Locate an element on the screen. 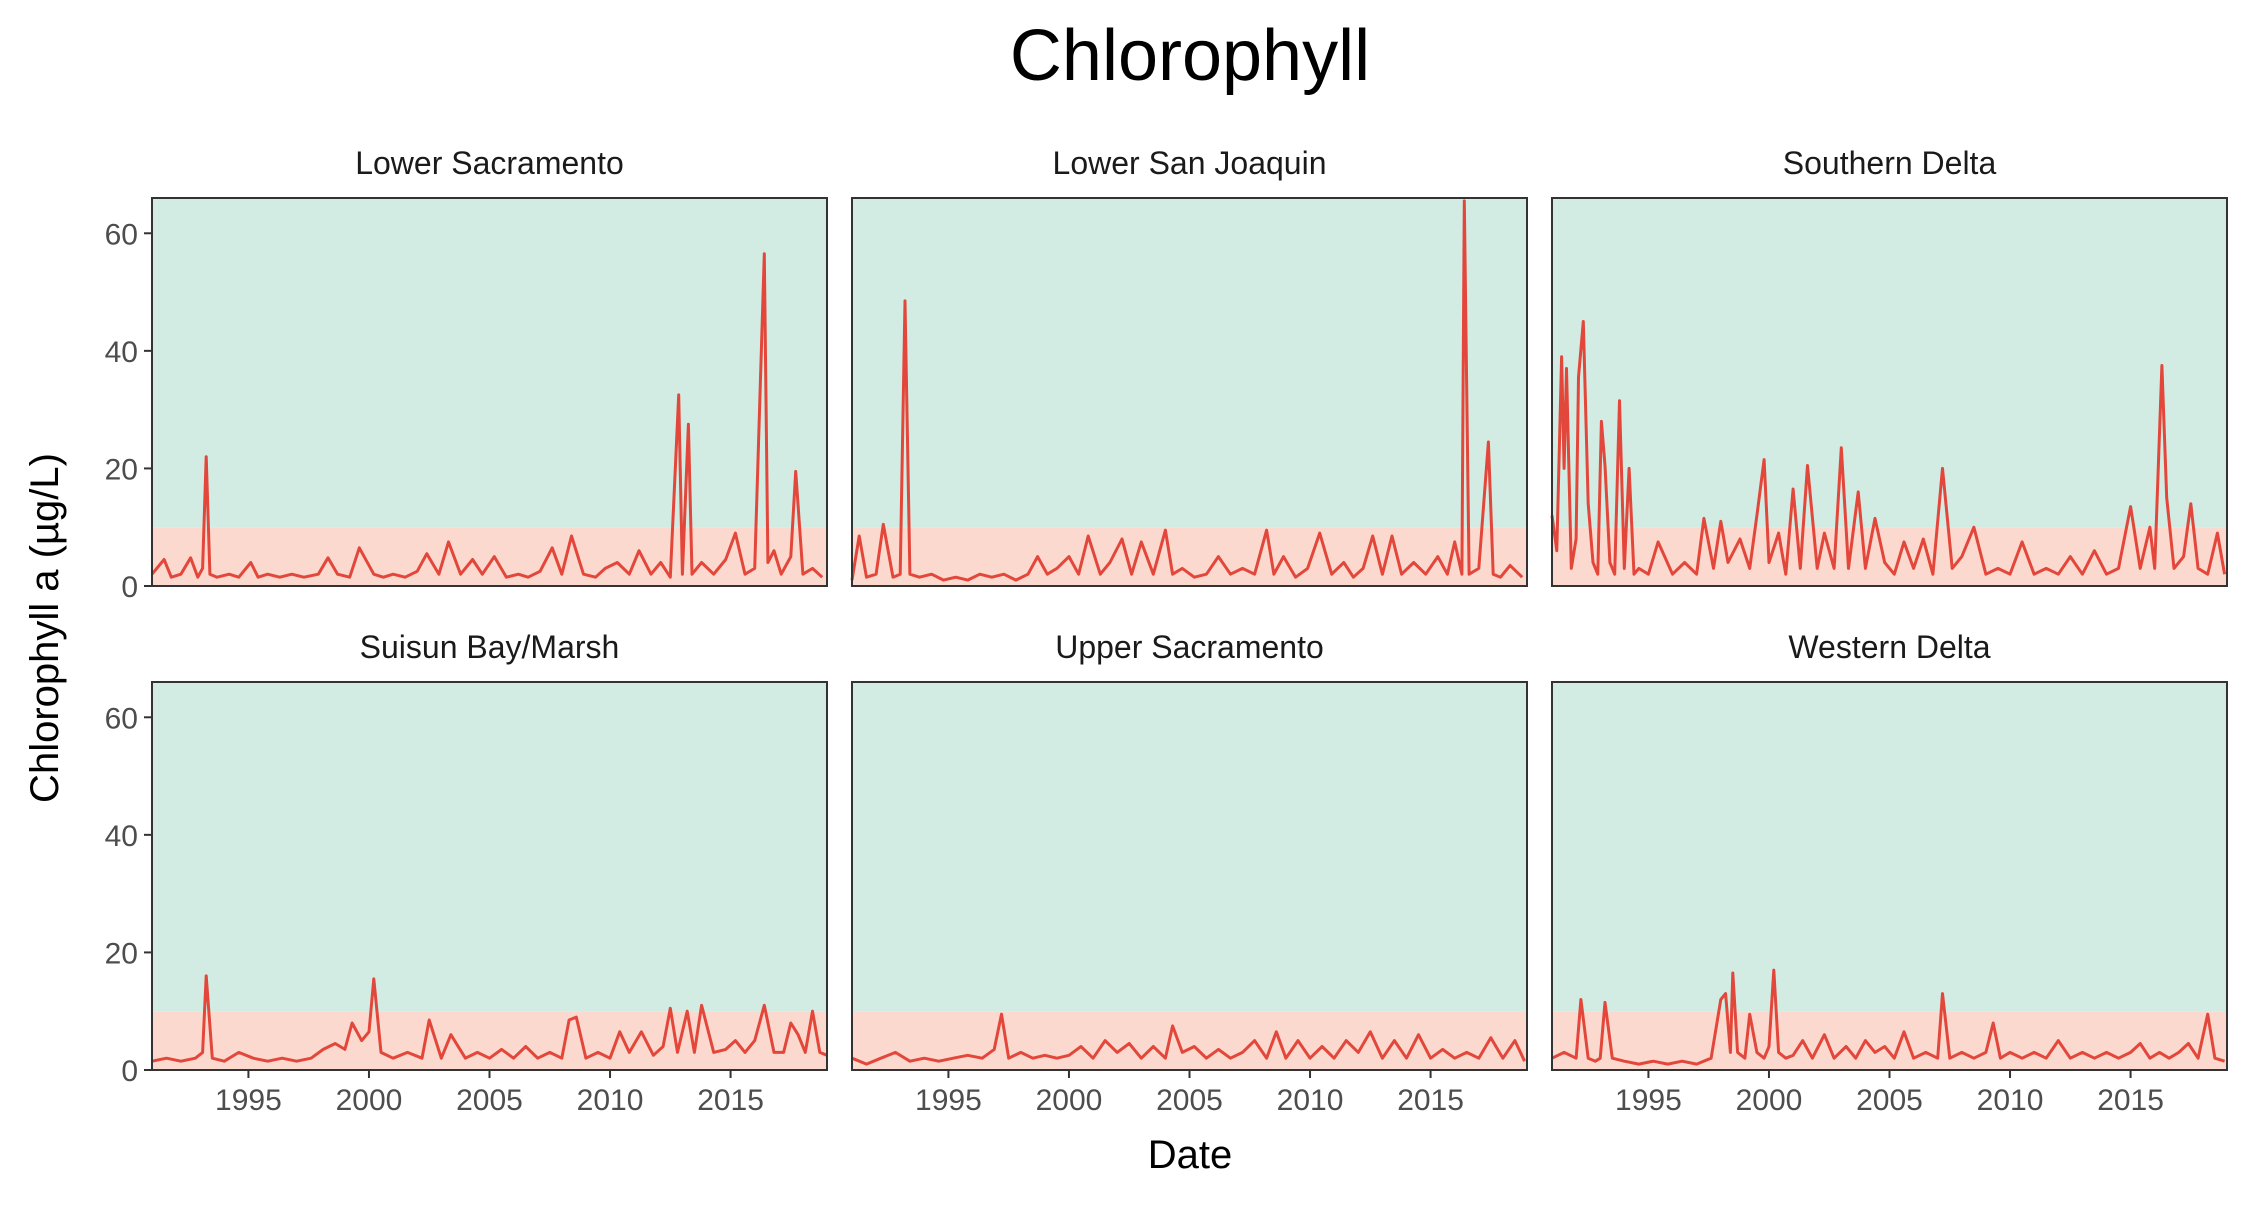 The image size is (2250, 1205). x-axis-label: Date is located at coordinates (1190, 1155).